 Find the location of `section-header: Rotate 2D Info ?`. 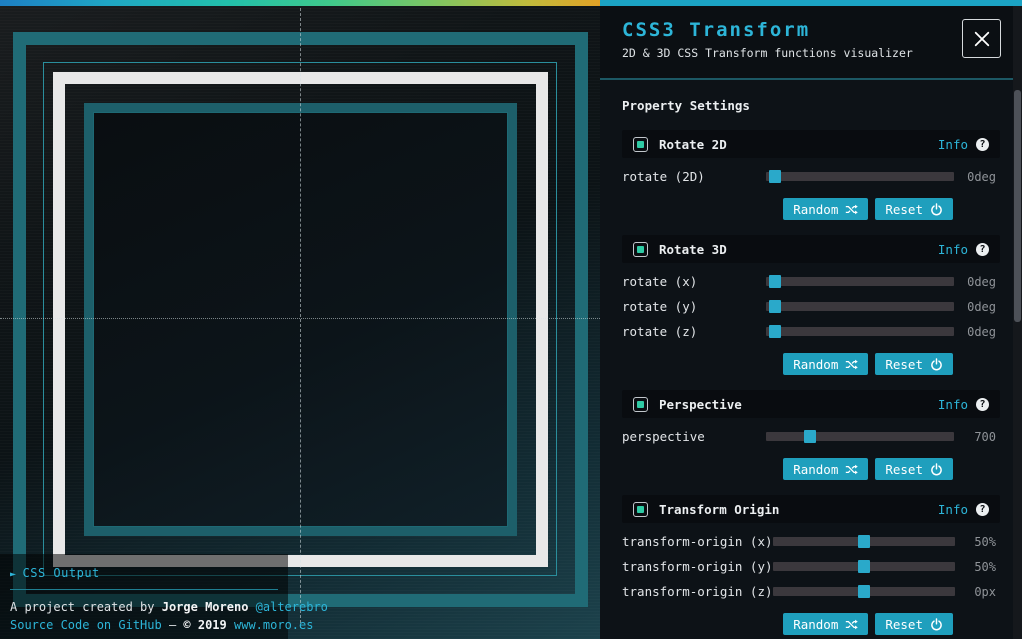

section-header: Rotate 2D Info ? is located at coordinates (811, 144).